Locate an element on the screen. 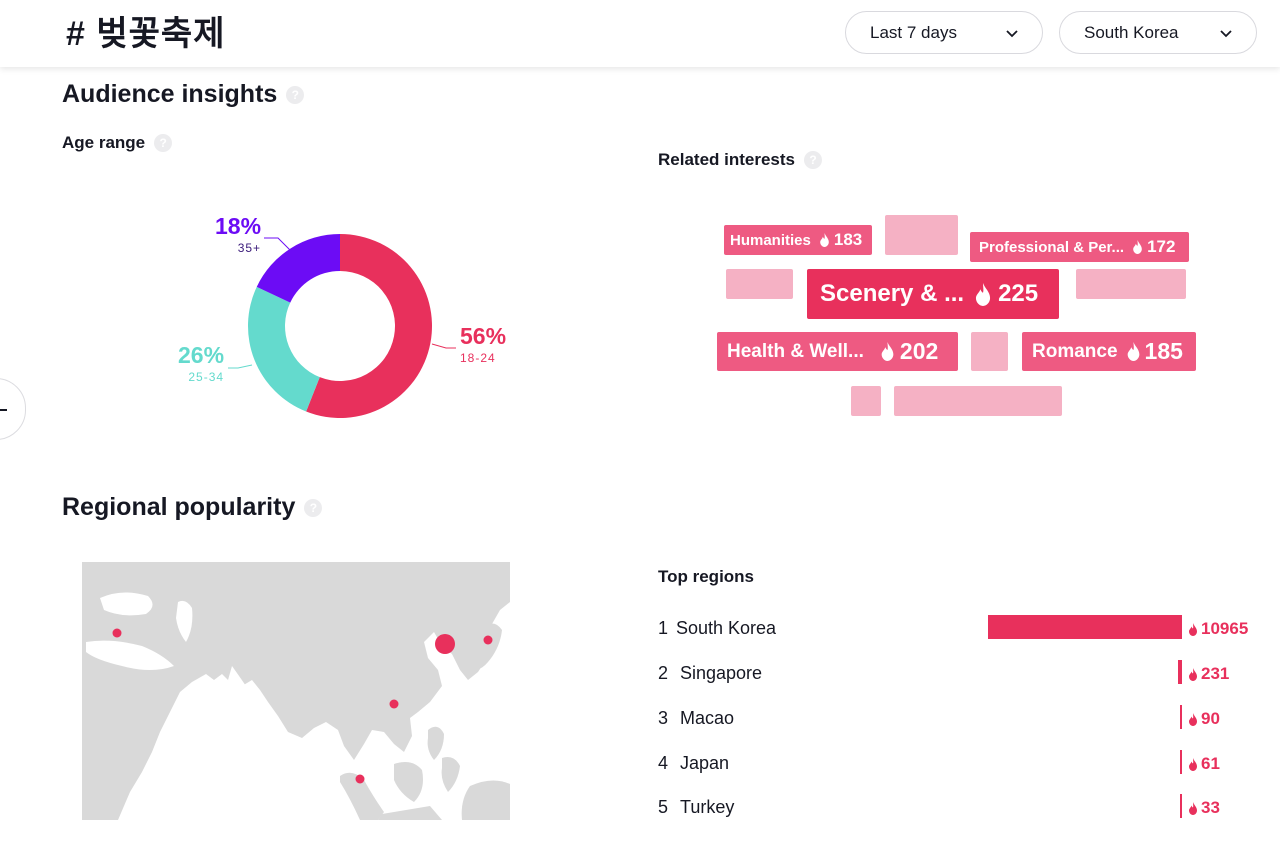  age-range-donut-chart is located at coordinates (342, 326).